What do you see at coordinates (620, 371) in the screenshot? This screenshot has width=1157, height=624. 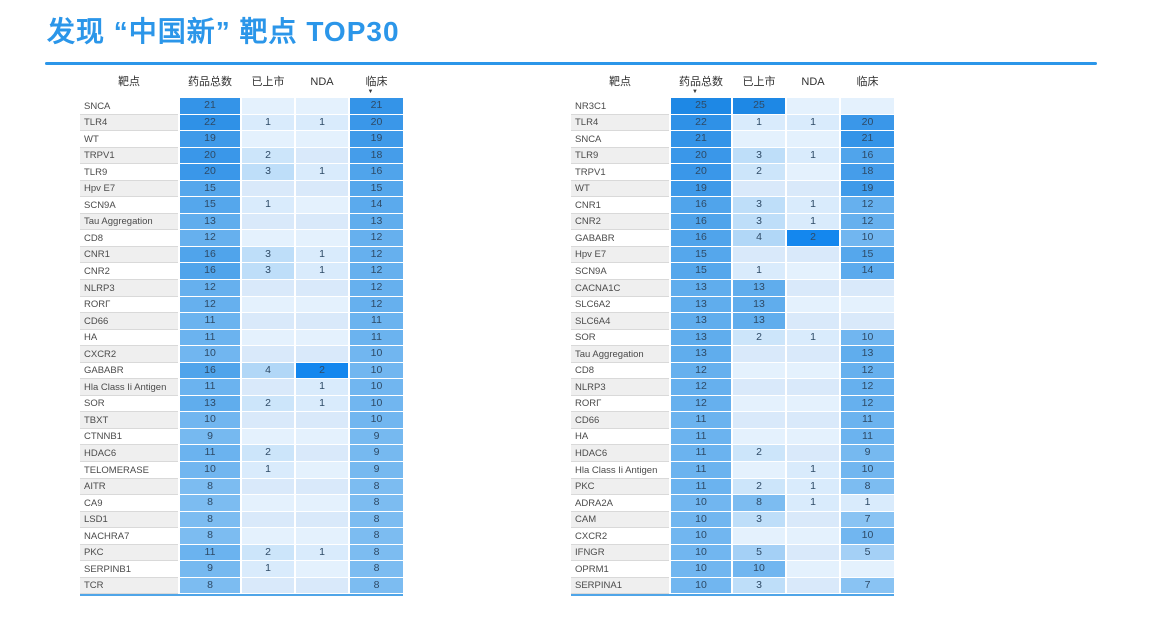 I see `target-cell: CD8` at bounding box center [620, 371].